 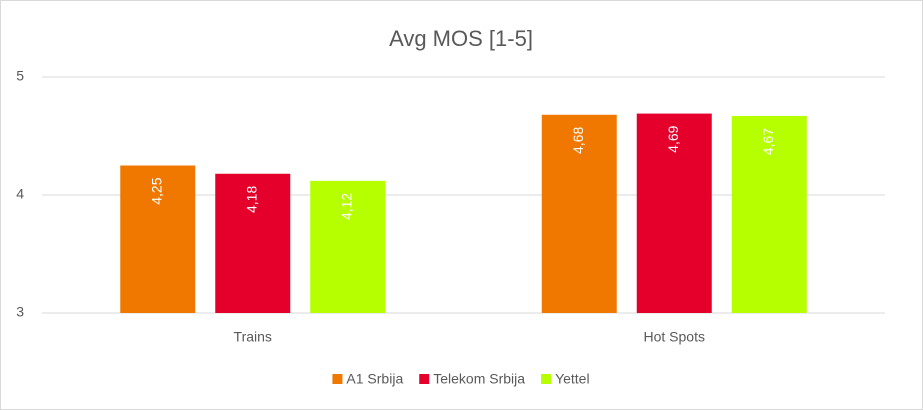 I want to click on value-label: 4,18, so click(x=251, y=199).